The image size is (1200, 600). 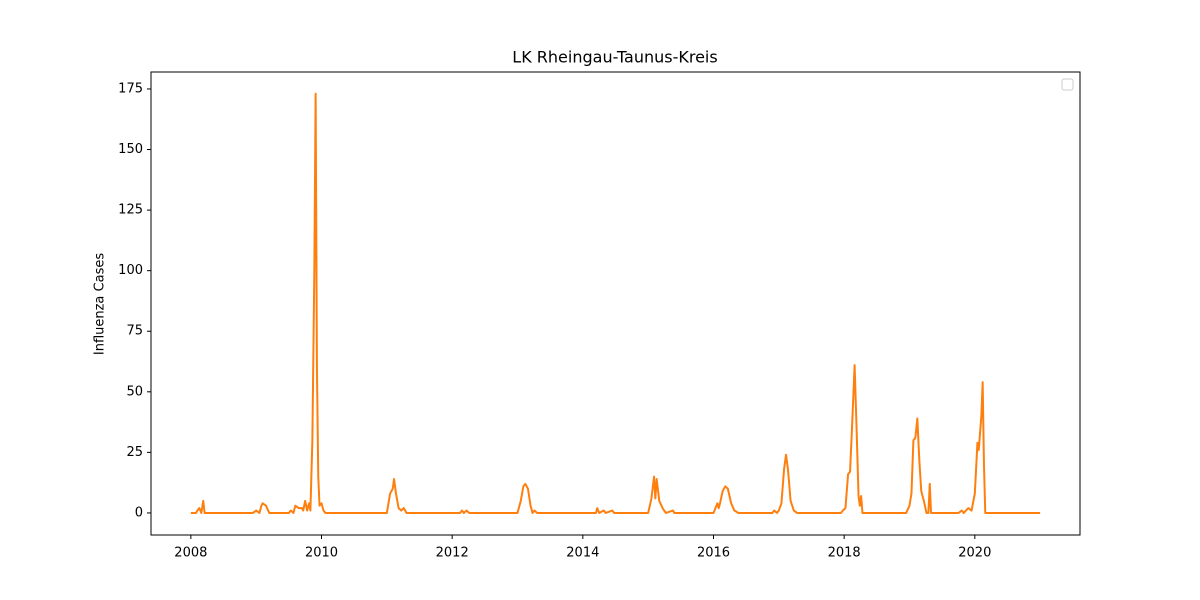 What do you see at coordinates (713, 553) in the screenshot?
I see `x-tick-label: 2016` at bounding box center [713, 553].